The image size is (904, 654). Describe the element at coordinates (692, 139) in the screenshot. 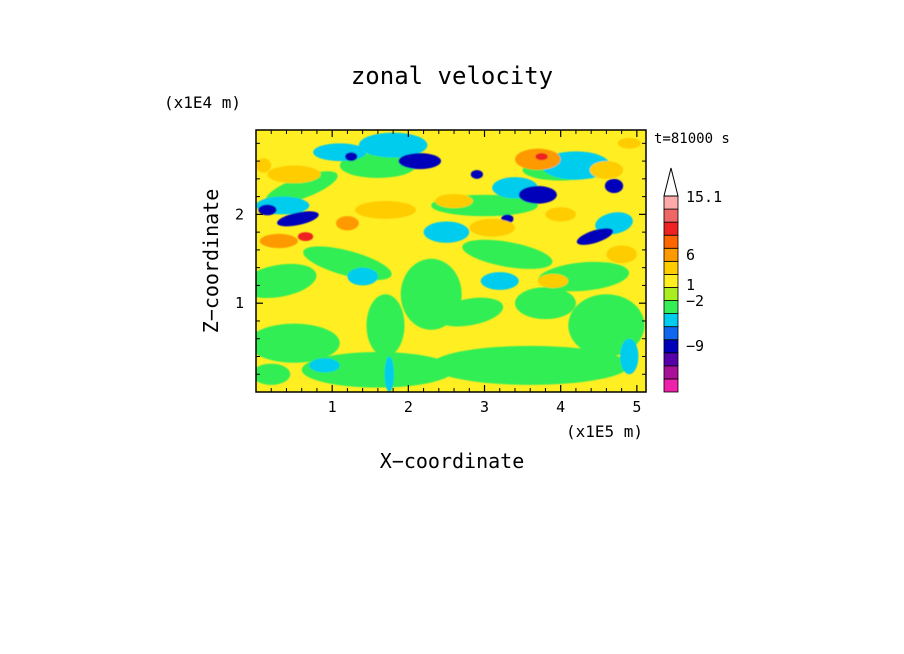

I see `time-label: t=81000 s` at that location.